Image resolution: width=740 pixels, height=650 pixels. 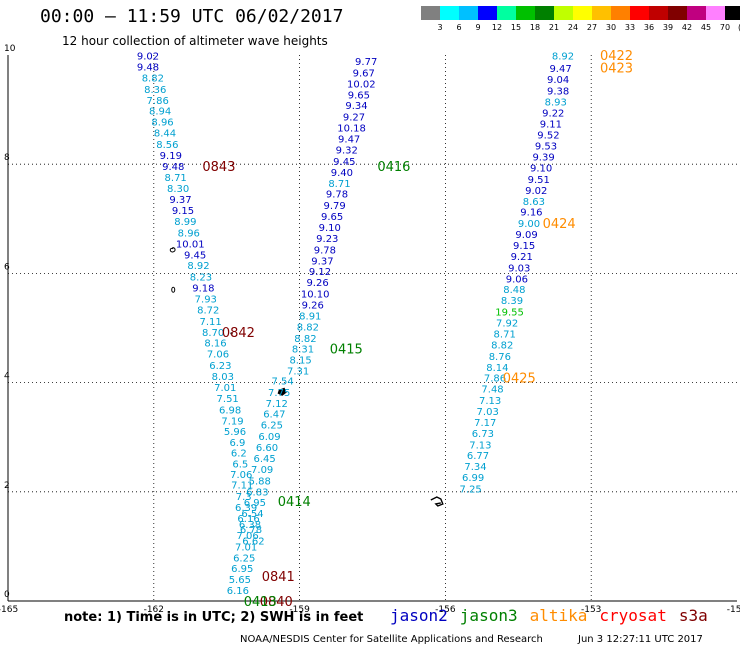 What do you see at coordinates (519, 268) in the screenshot?
I see `wave-height-value: 9.03` at bounding box center [519, 268].